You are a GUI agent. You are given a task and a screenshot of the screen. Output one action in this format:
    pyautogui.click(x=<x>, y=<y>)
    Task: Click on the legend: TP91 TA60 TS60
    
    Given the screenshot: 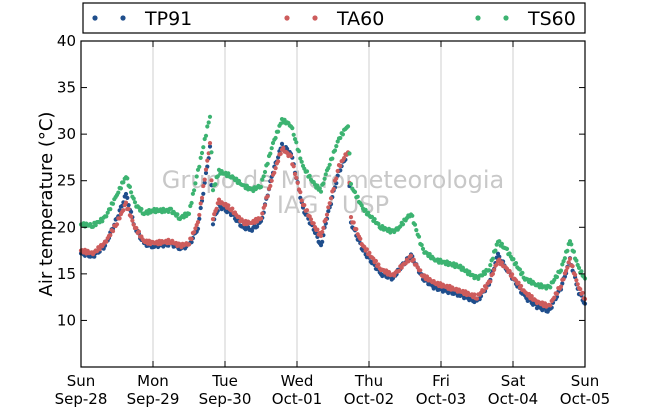 What is the action you would take?
    pyautogui.click(x=334, y=18)
    